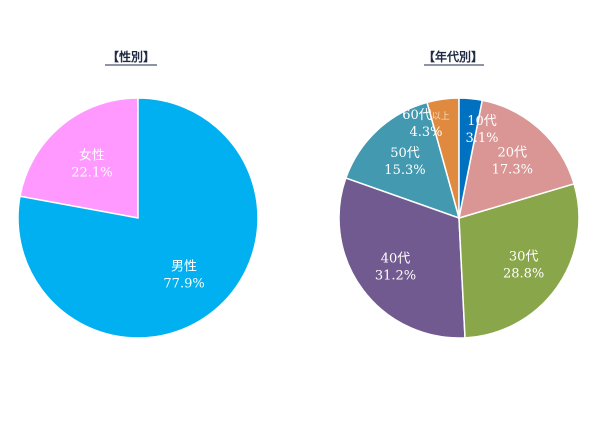 The image size is (600, 424). I want to click on slice-percent: 4.3%, so click(425, 132).